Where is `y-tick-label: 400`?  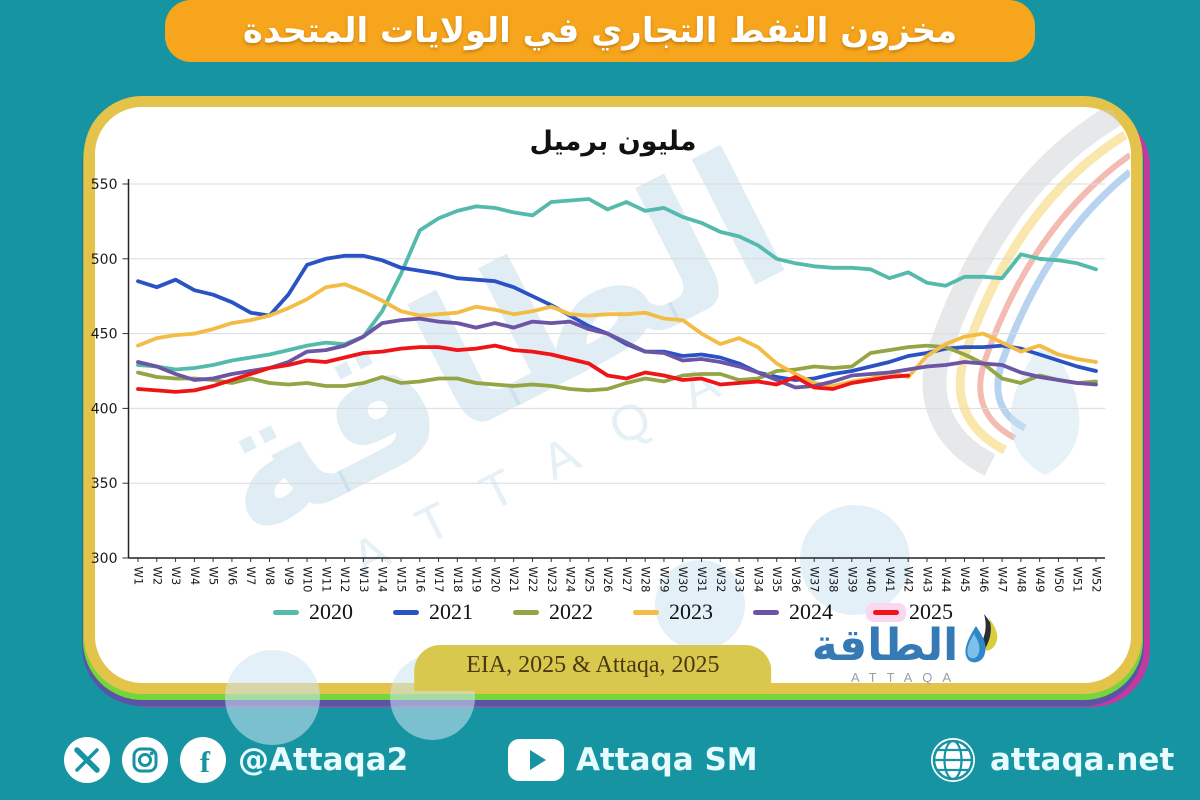 y-tick-label: 400 is located at coordinates (104, 409).